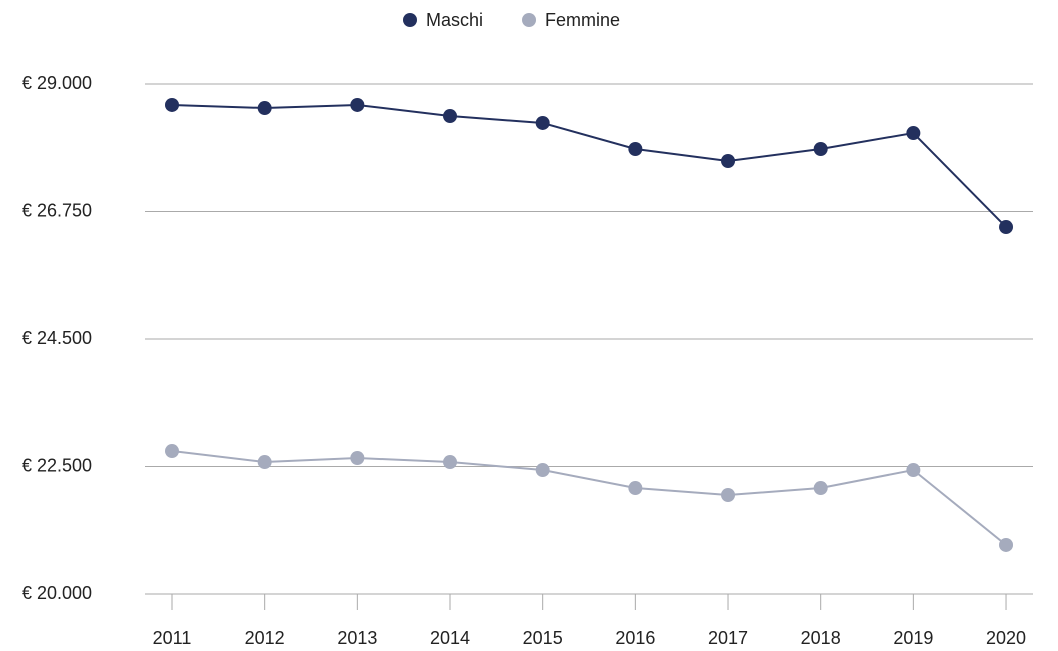  What do you see at coordinates (357, 638) in the screenshot?
I see `x-tick-label: 2013` at bounding box center [357, 638].